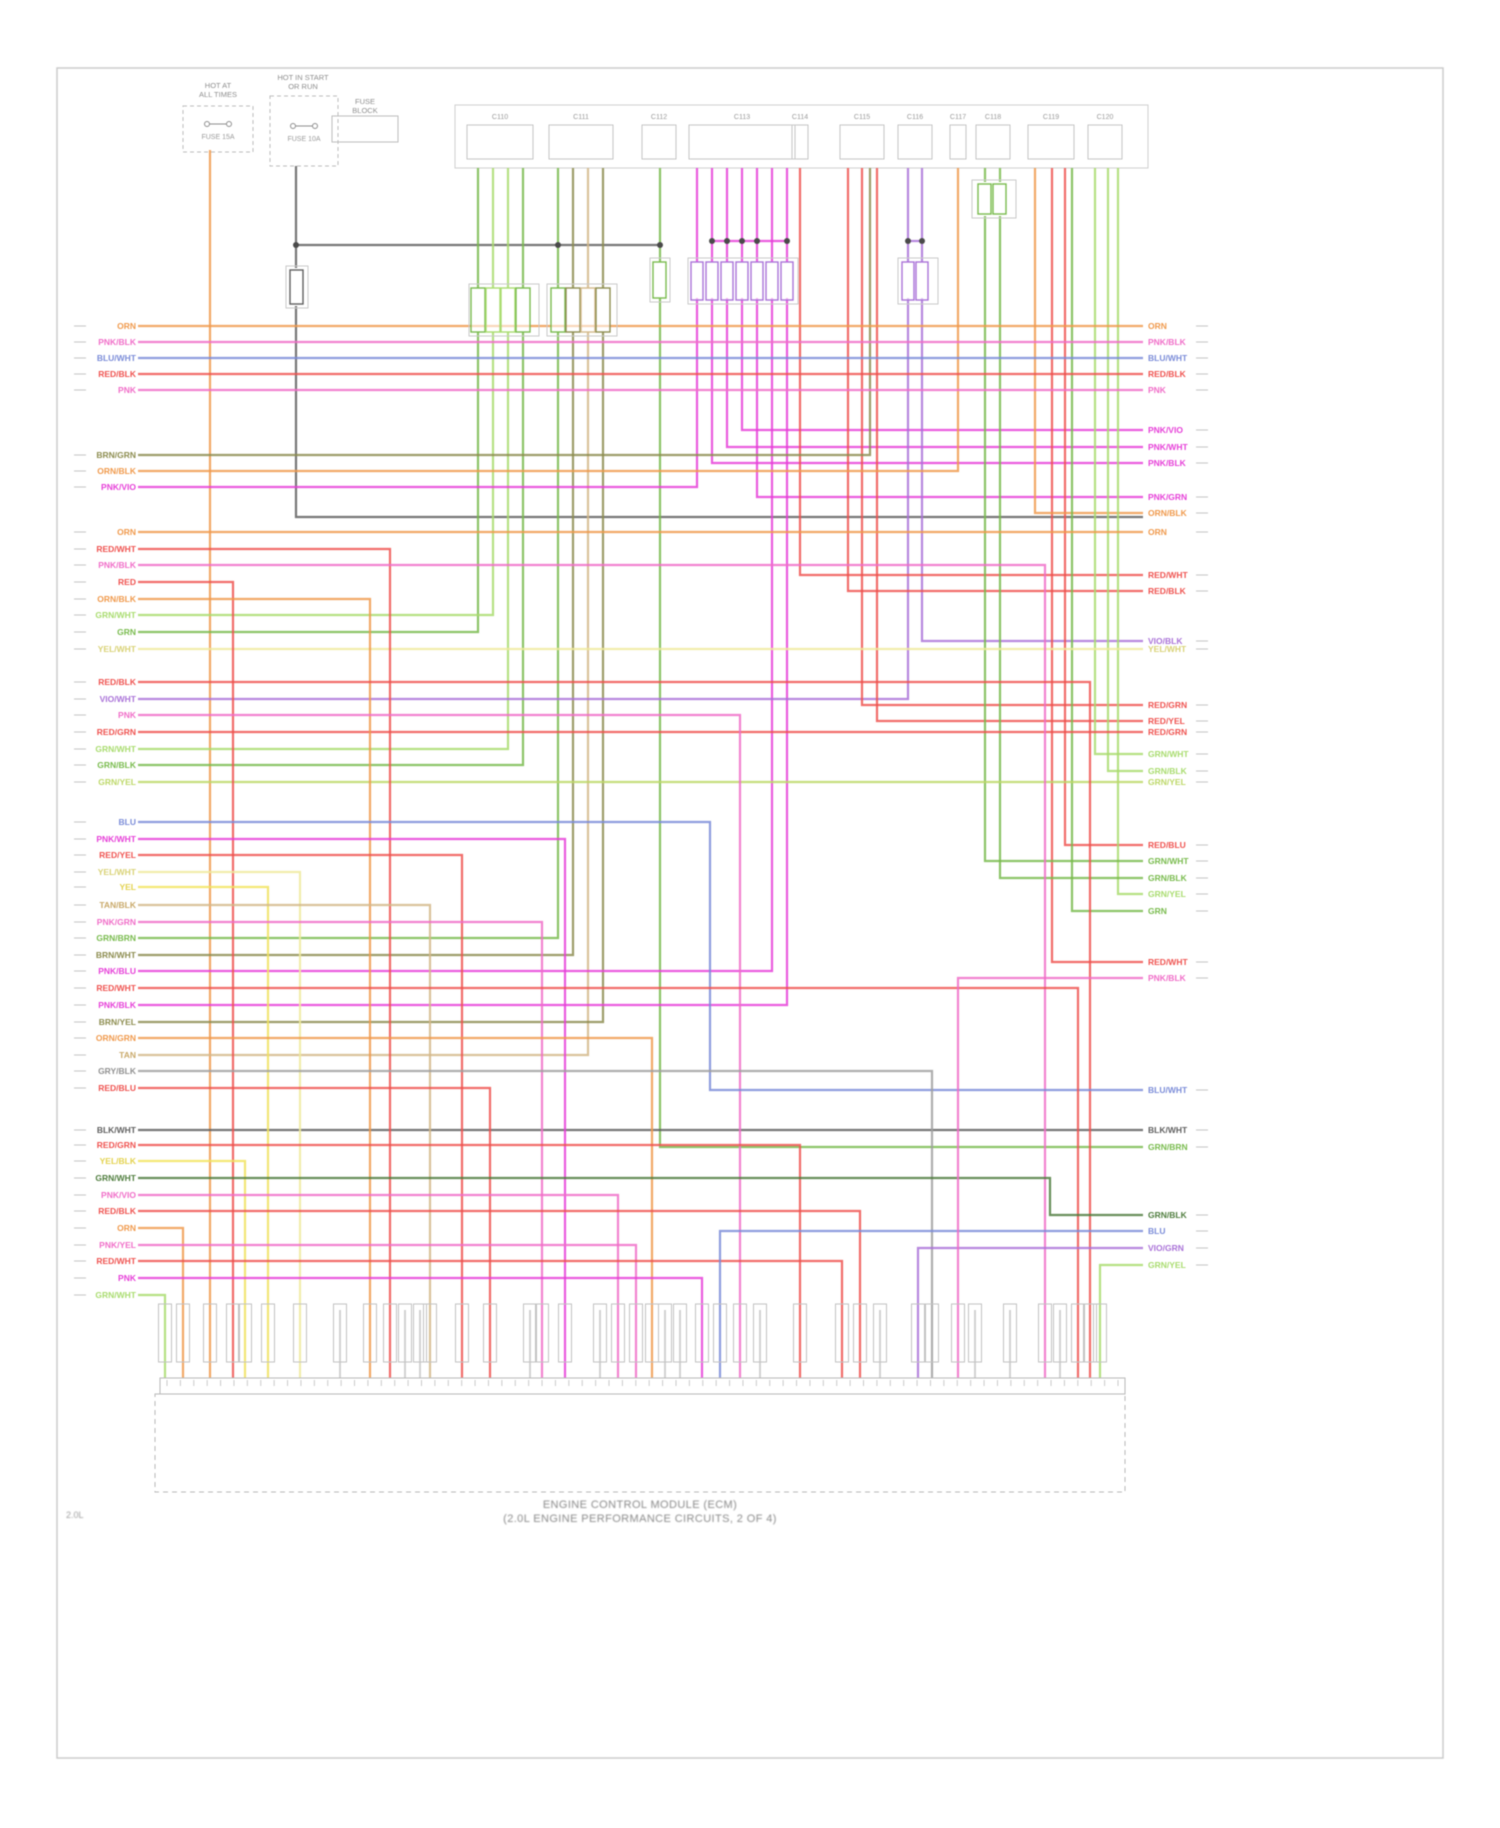 Image resolution: width=1500 pixels, height=1828 pixels. Describe the element at coordinates (117, 855) in the screenshot. I see `left-pin-label: RED/YEL` at that location.